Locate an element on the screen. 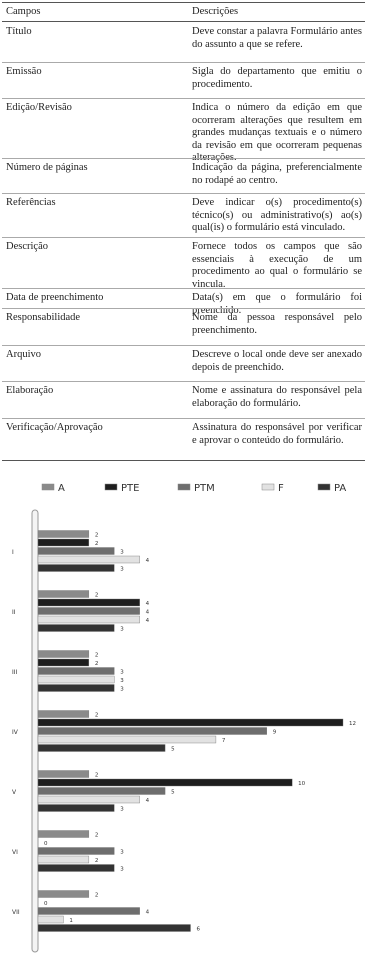  value-label: 10 is located at coordinates (301, 784).